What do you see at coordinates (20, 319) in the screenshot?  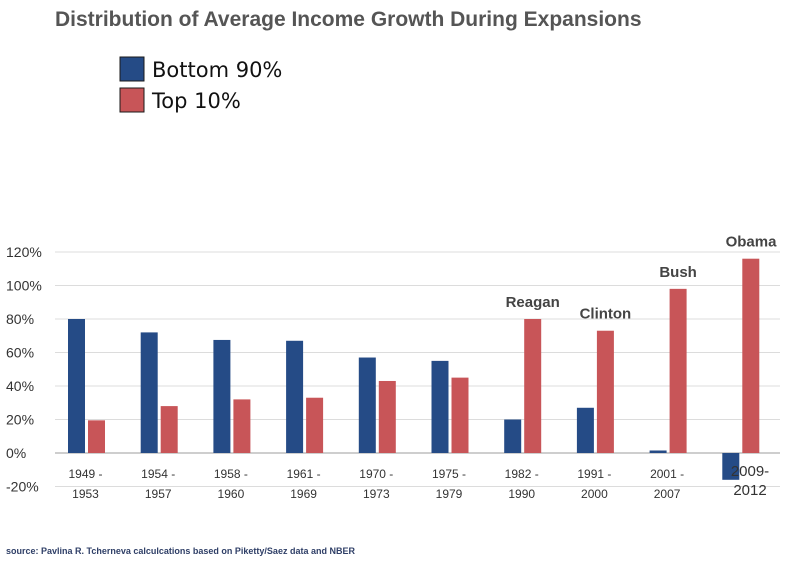 I see `y-tick-label: 80%` at bounding box center [20, 319].